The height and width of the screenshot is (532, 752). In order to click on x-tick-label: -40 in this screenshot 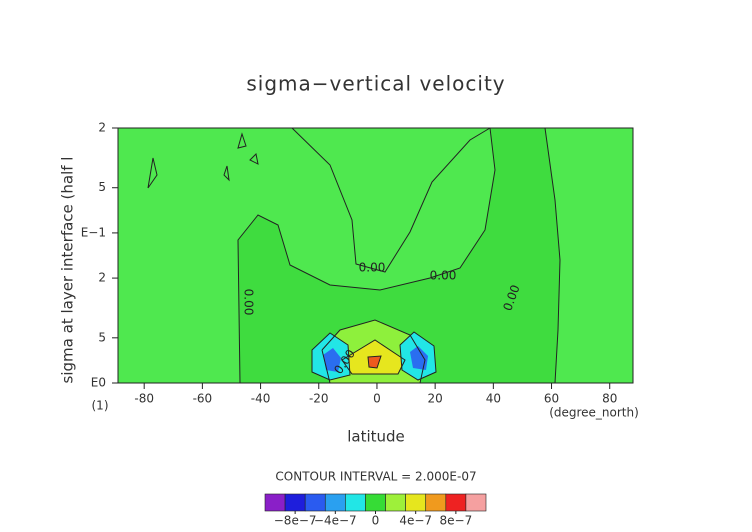, I will do `click(261, 399)`.